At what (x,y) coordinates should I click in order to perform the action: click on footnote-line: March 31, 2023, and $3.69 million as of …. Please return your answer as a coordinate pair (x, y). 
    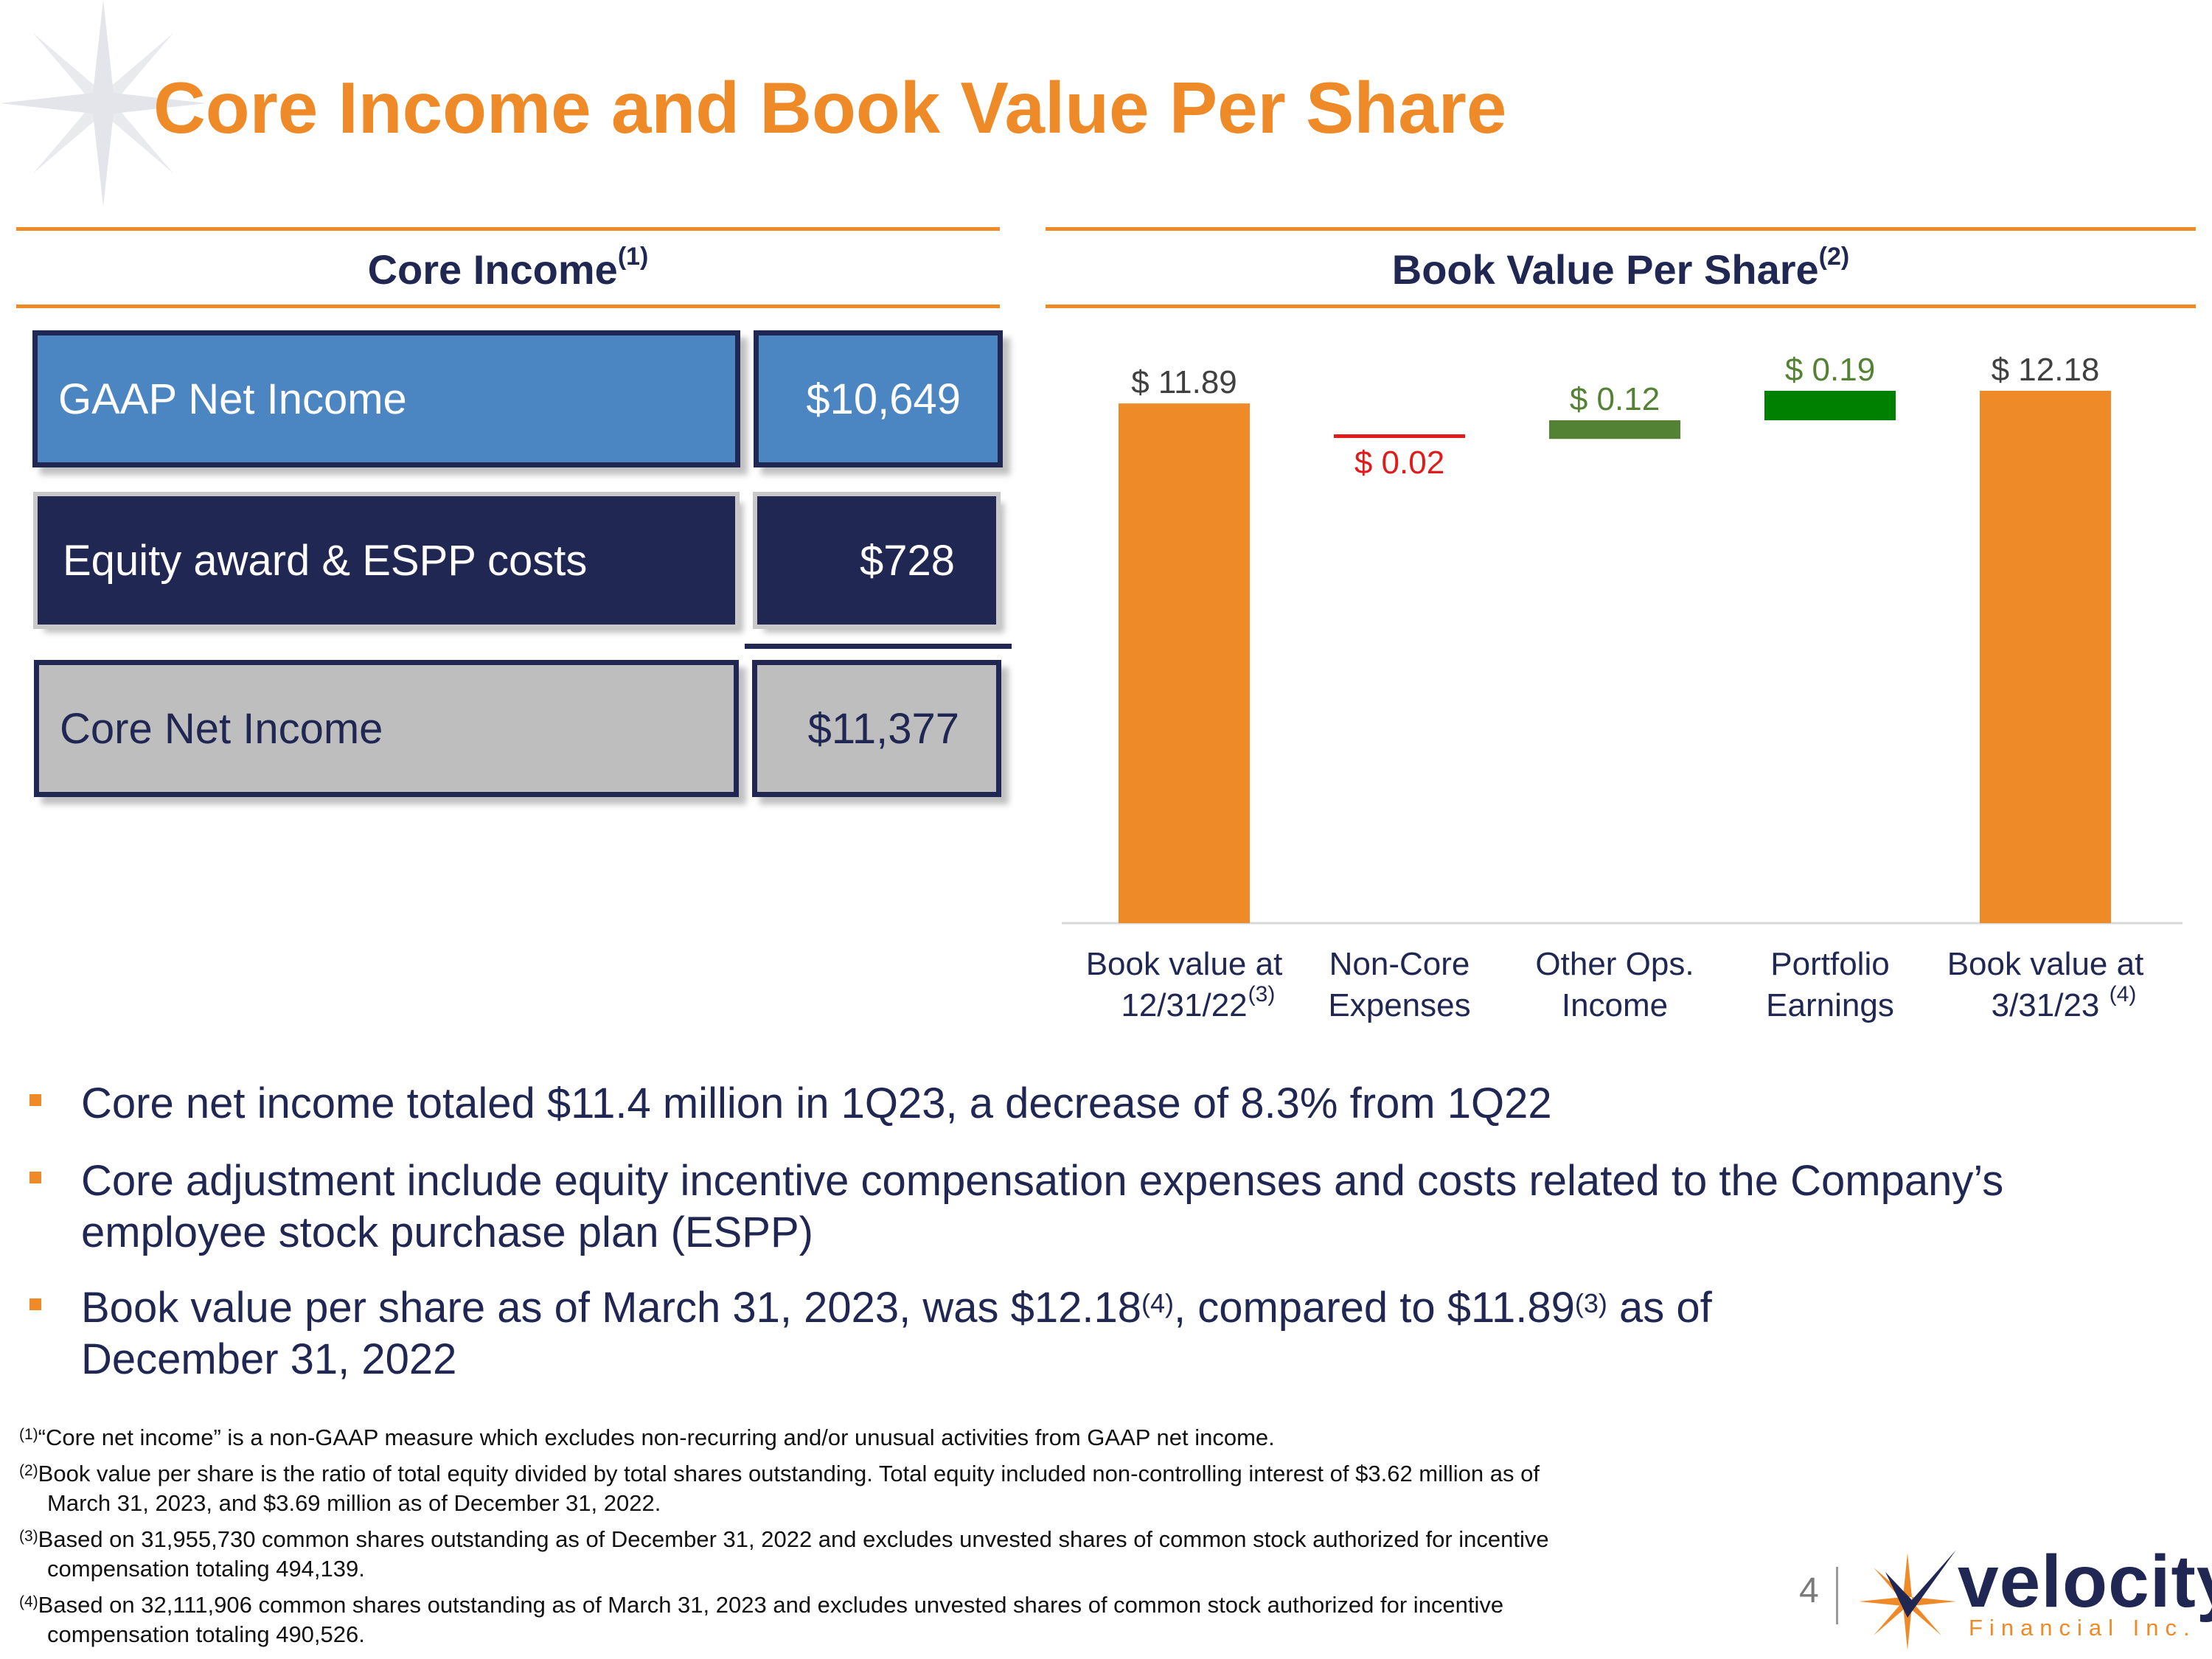
    Looking at the image, I should click on (354, 1503).